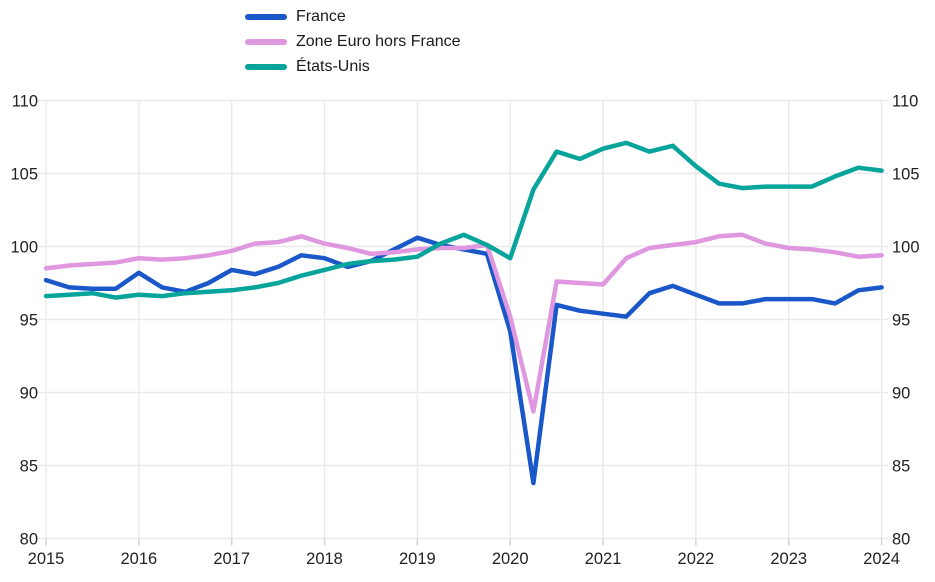 The image size is (935, 582). I want to click on legend-label: Zone Euro hors France, so click(378, 41).